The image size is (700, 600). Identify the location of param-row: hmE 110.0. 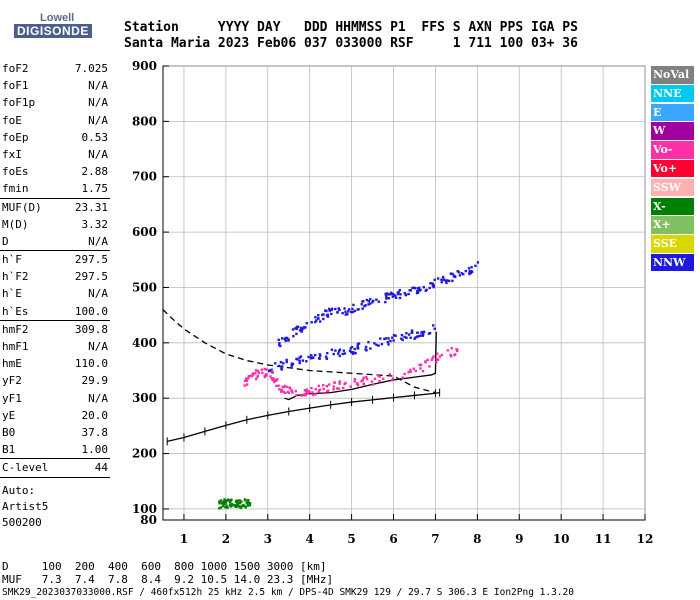
(55, 363).